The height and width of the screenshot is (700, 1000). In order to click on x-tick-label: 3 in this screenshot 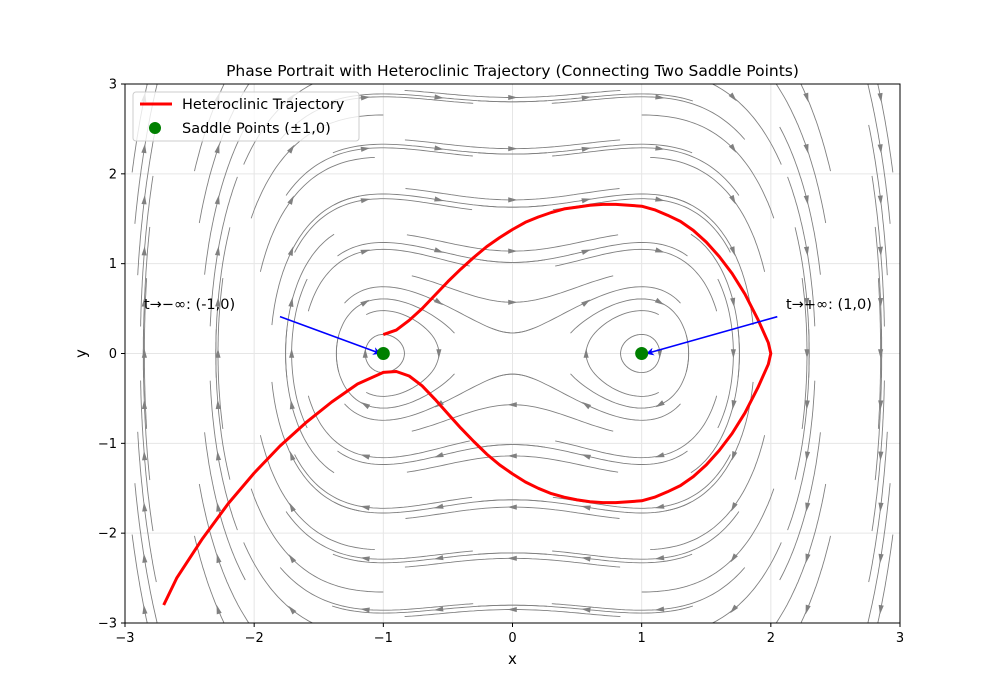, I will do `click(900, 638)`.